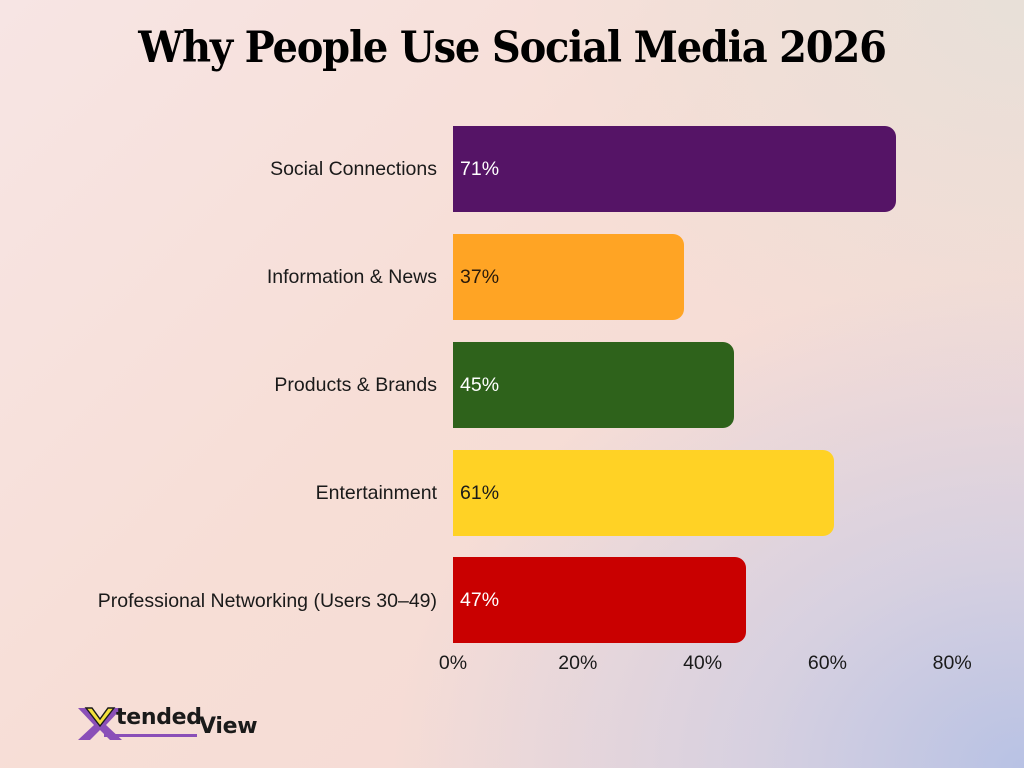 This screenshot has width=1024, height=768. What do you see at coordinates (578, 663) in the screenshot?
I see `x-axis-tick: 20%` at bounding box center [578, 663].